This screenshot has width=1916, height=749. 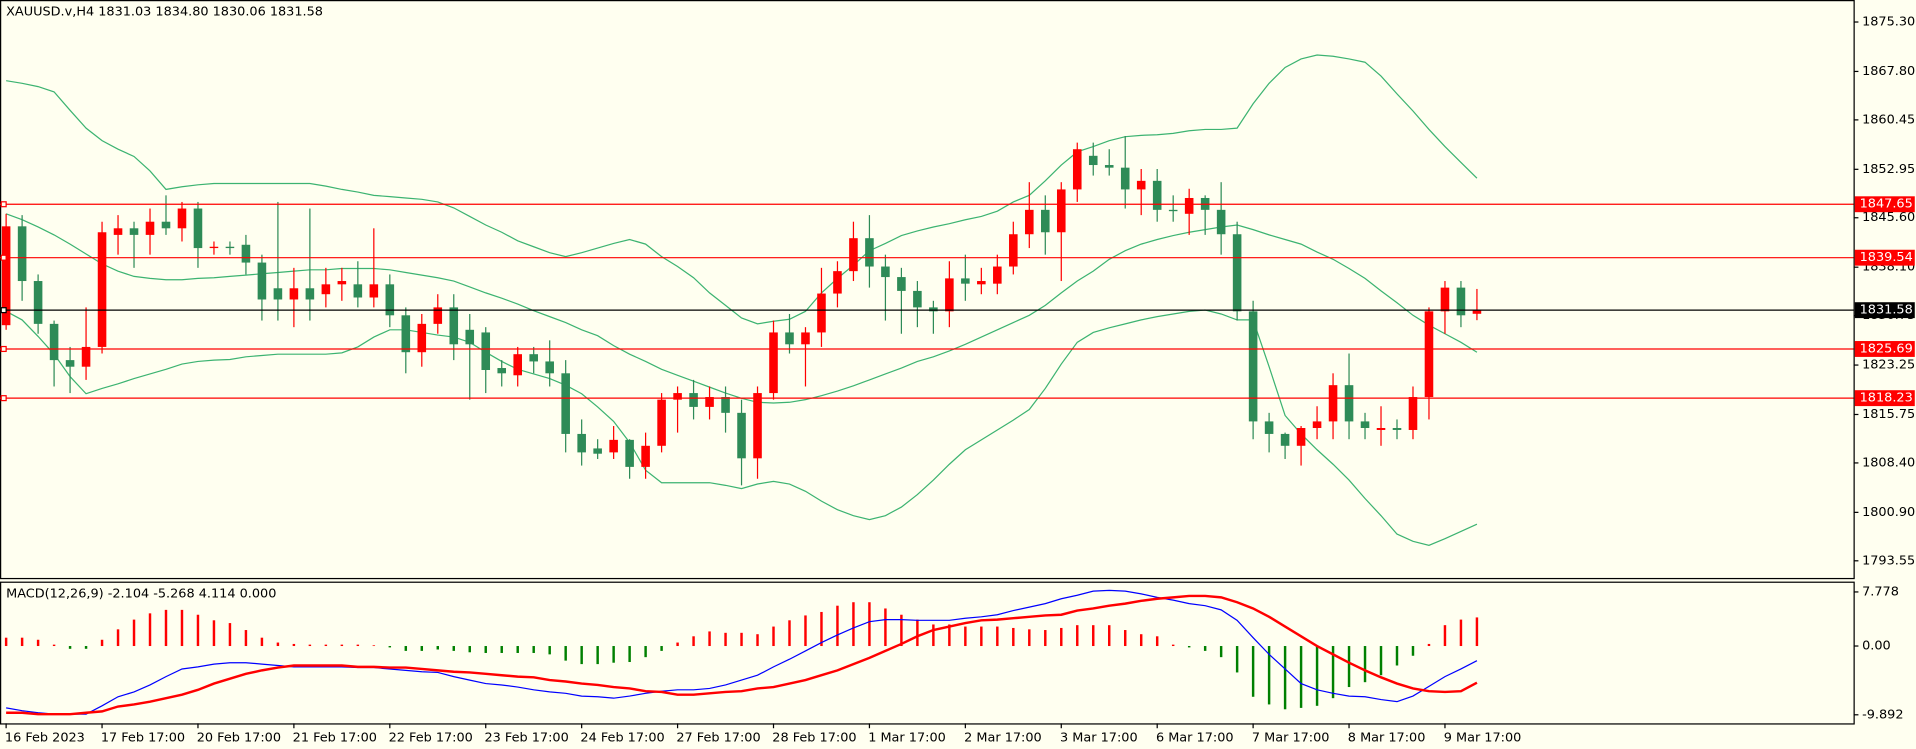 What do you see at coordinates (1884, 398) in the screenshot?
I see `level-label-box` at bounding box center [1884, 398].